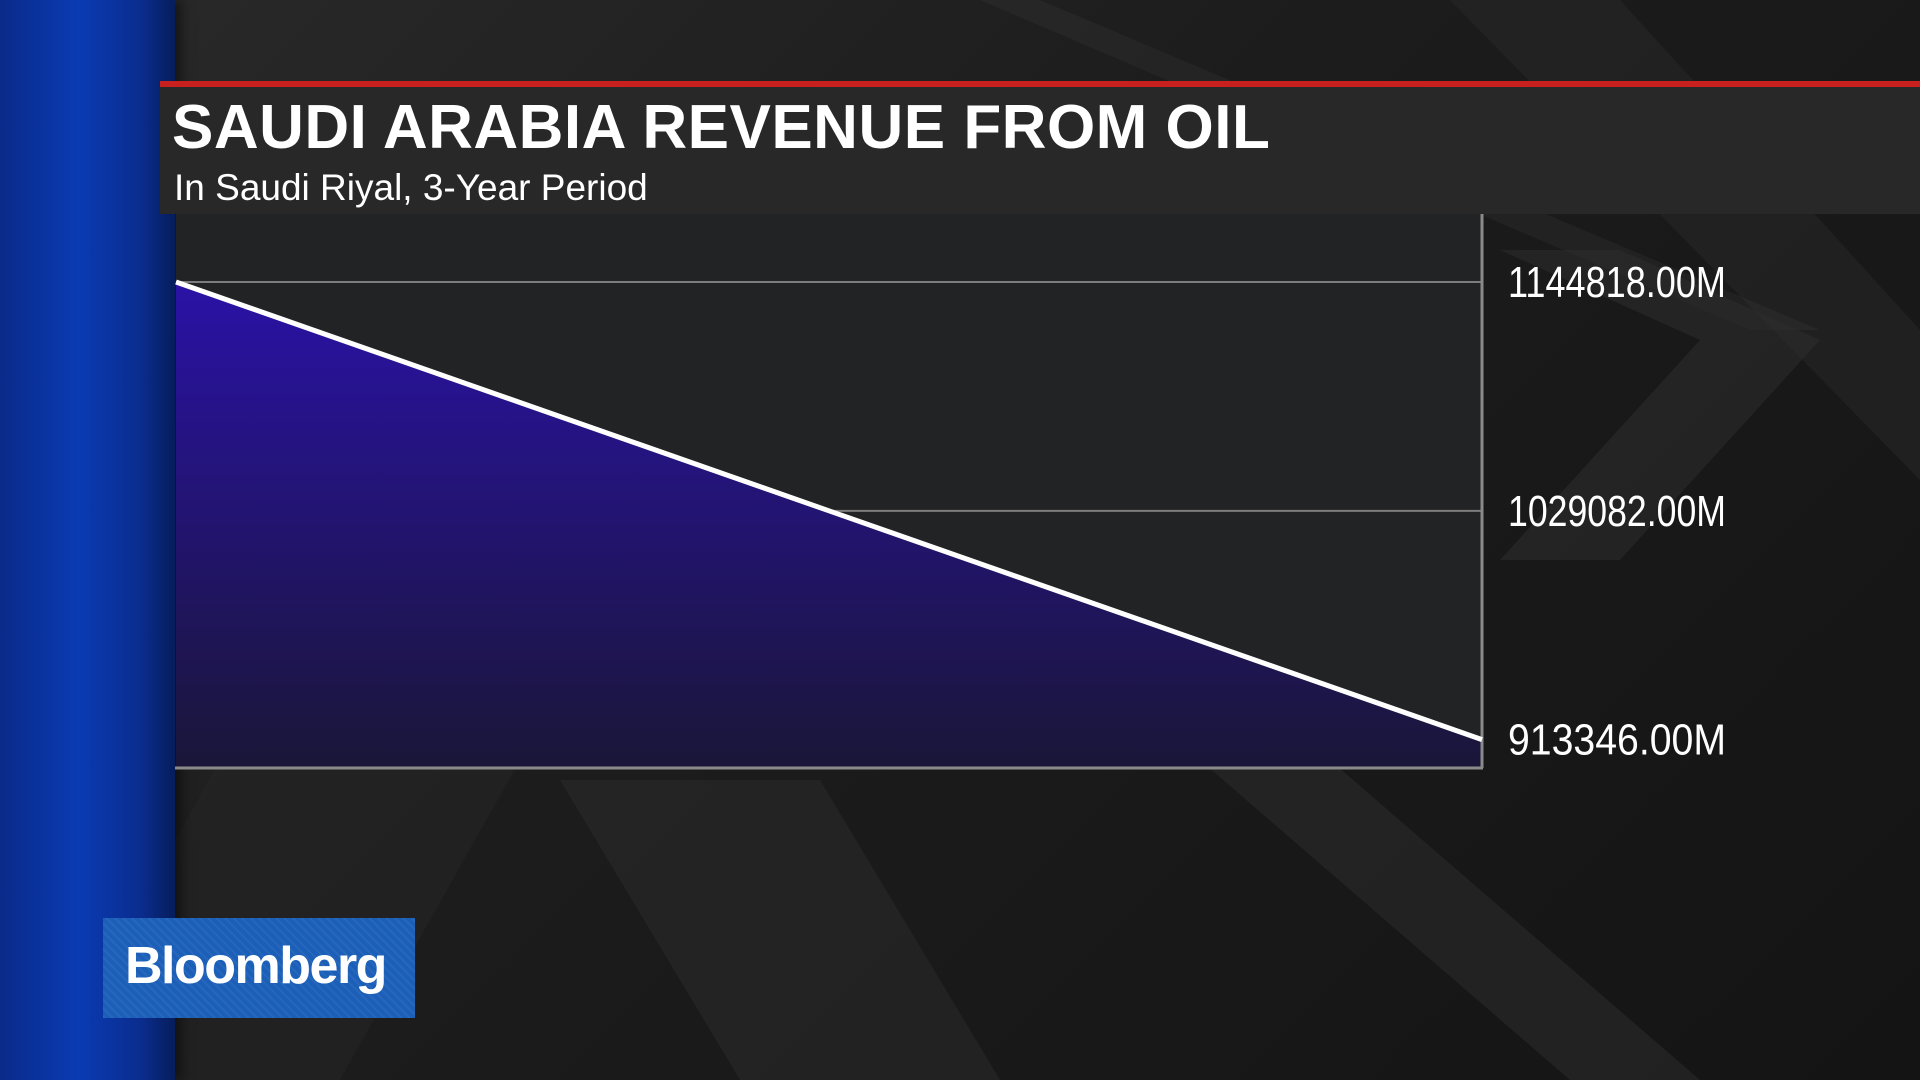 The image size is (1920, 1080). What do you see at coordinates (1617, 511) in the screenshot?
I see `y-tick-label: 1029082.00M` at bounding box center [1617, 511].